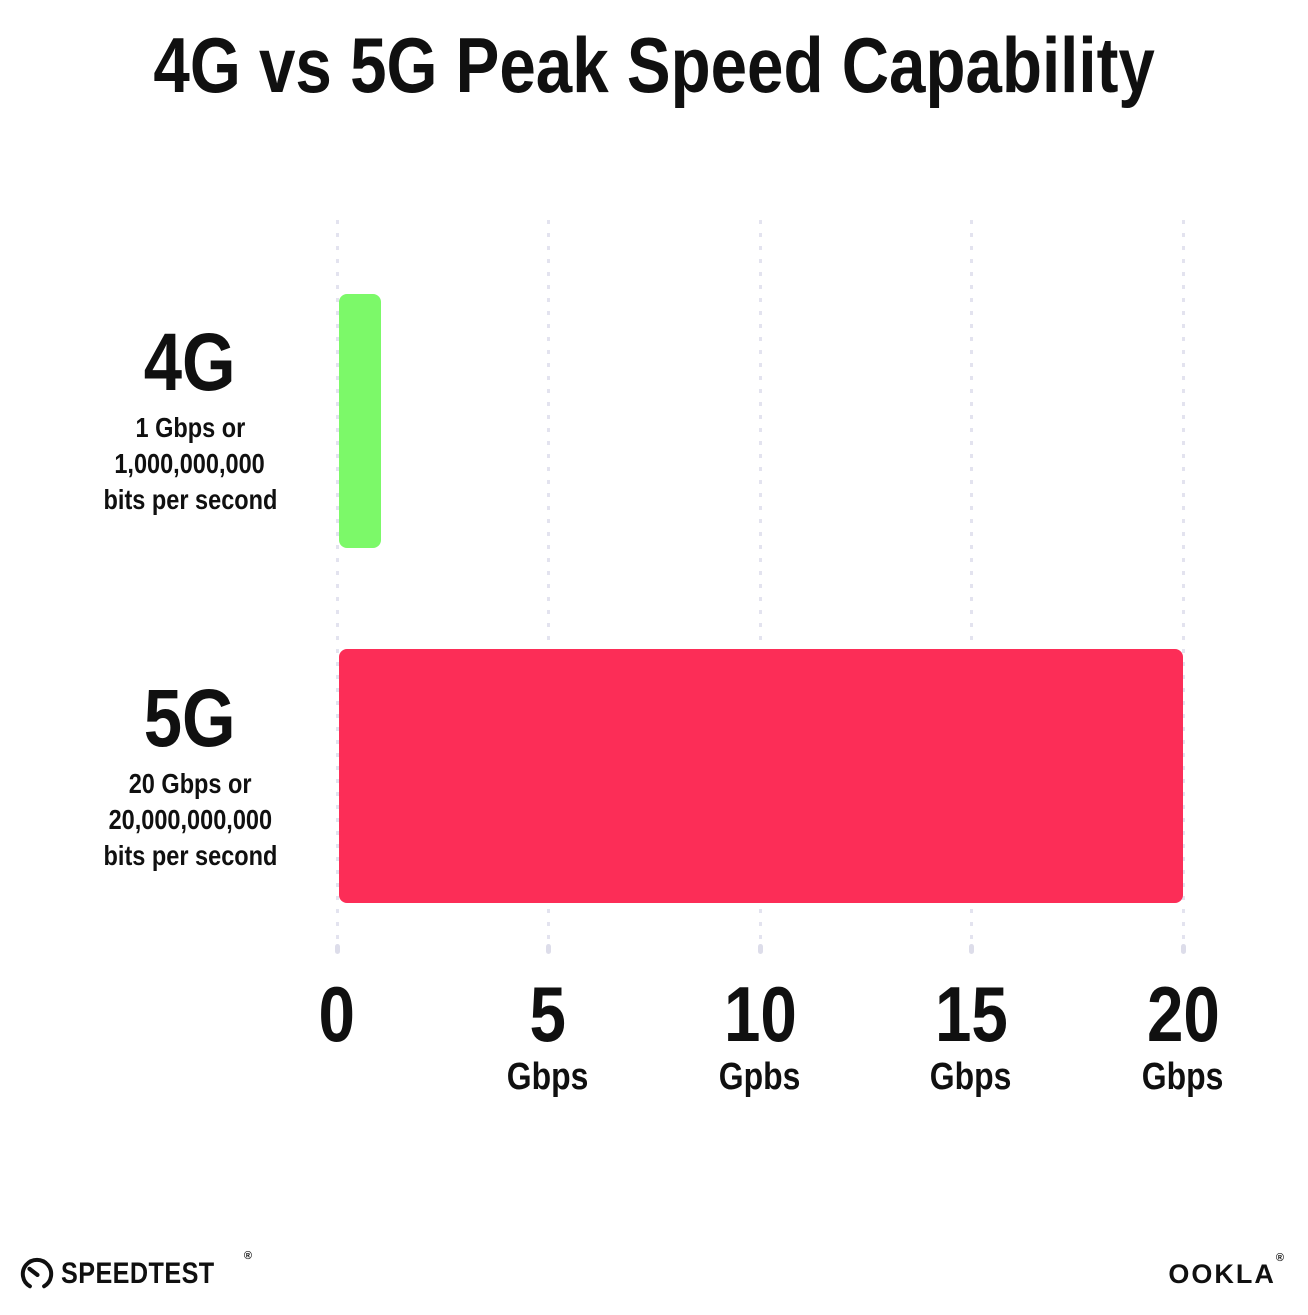 This screenshot has width=1308, height=1315. What do you see at coordinates (190, 499) in the screenshot?
I see `row-label-4g-subtitle-line3: bits per second` at bounding box center [190, 499].